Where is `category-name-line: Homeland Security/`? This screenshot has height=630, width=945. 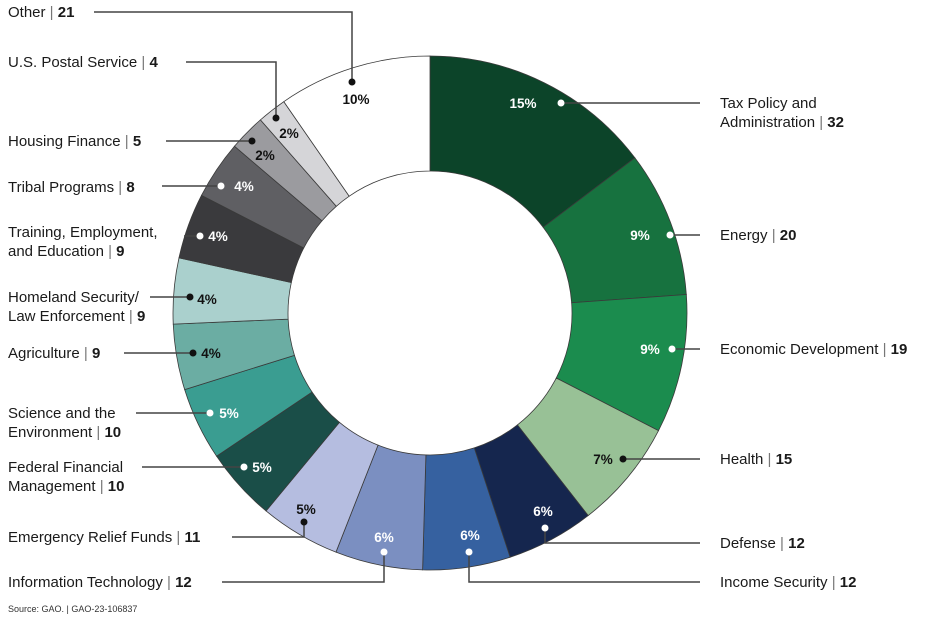 category-name-line: Homeland Security/ is located at coordinates (74, 297).